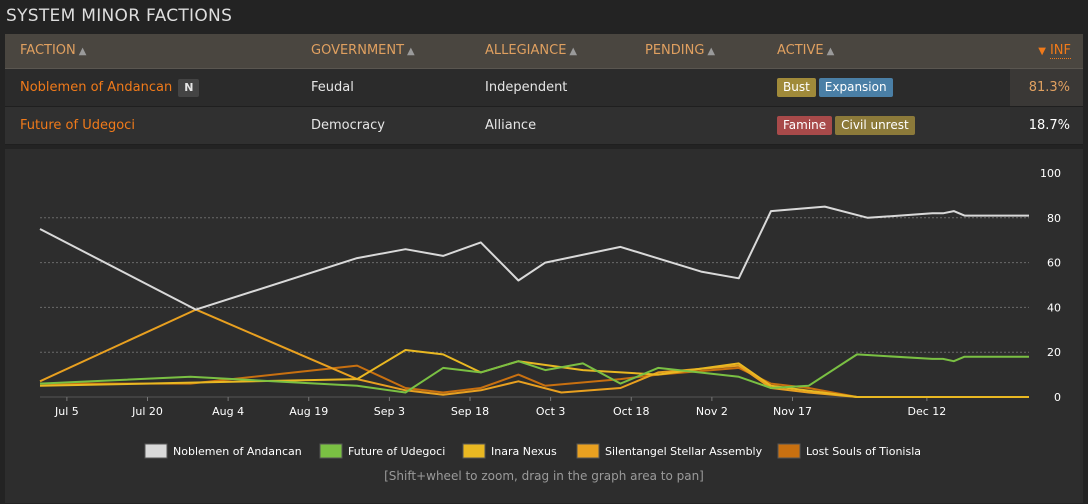 Image resolution: width=1088 pixels, height=504 pixels. I want to click on x-tick-label: Oct 3, so click(551, 411).